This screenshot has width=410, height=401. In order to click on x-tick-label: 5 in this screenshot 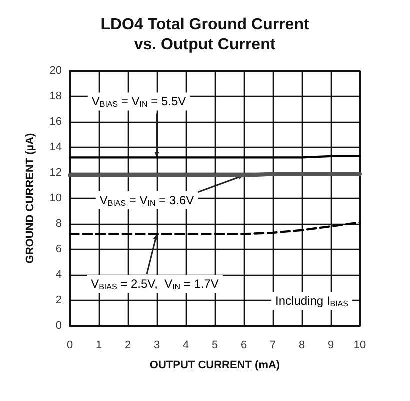, I will do `click(215, 346)`.